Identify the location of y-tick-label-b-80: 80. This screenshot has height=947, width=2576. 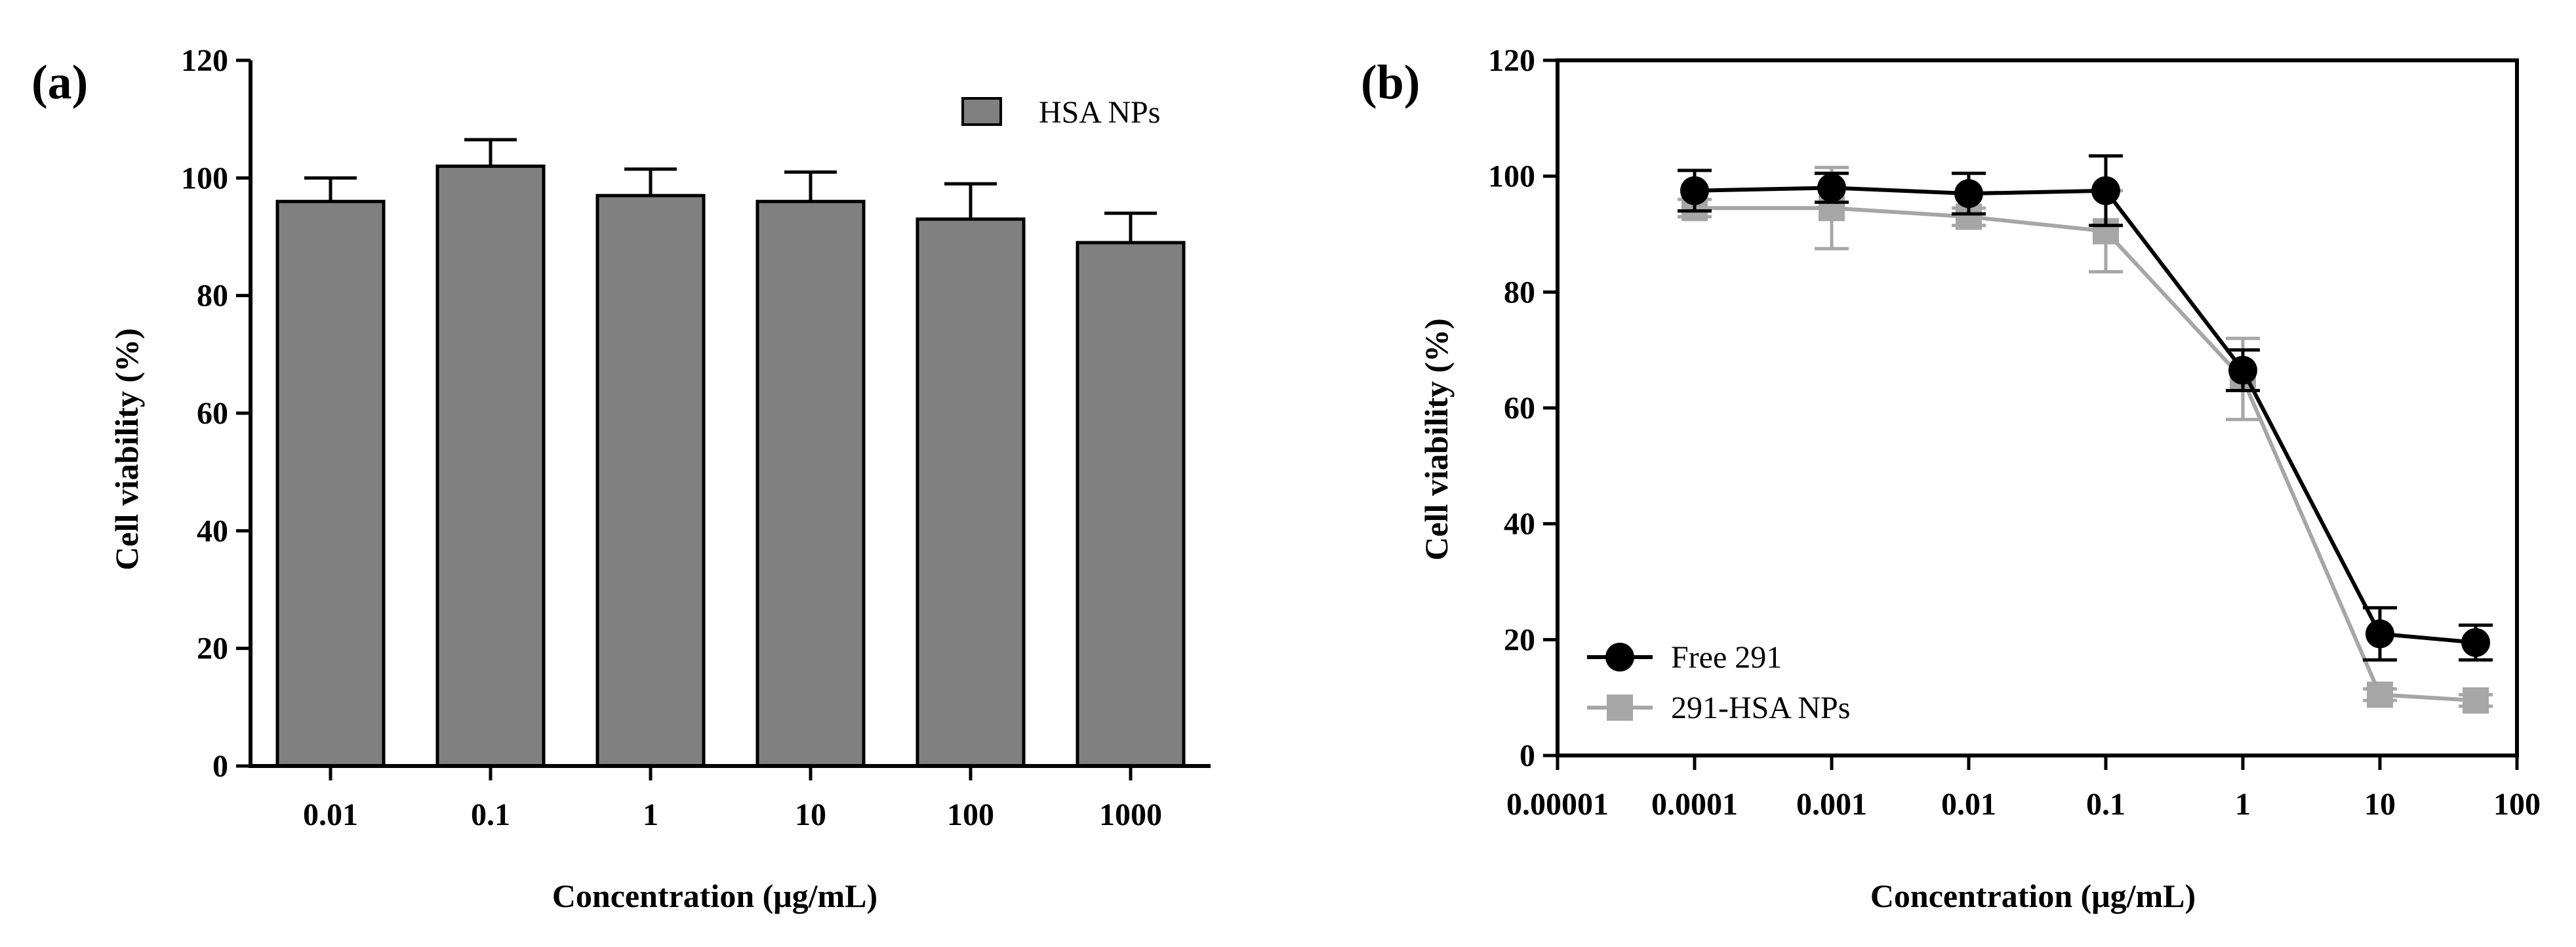
(1520, 292).